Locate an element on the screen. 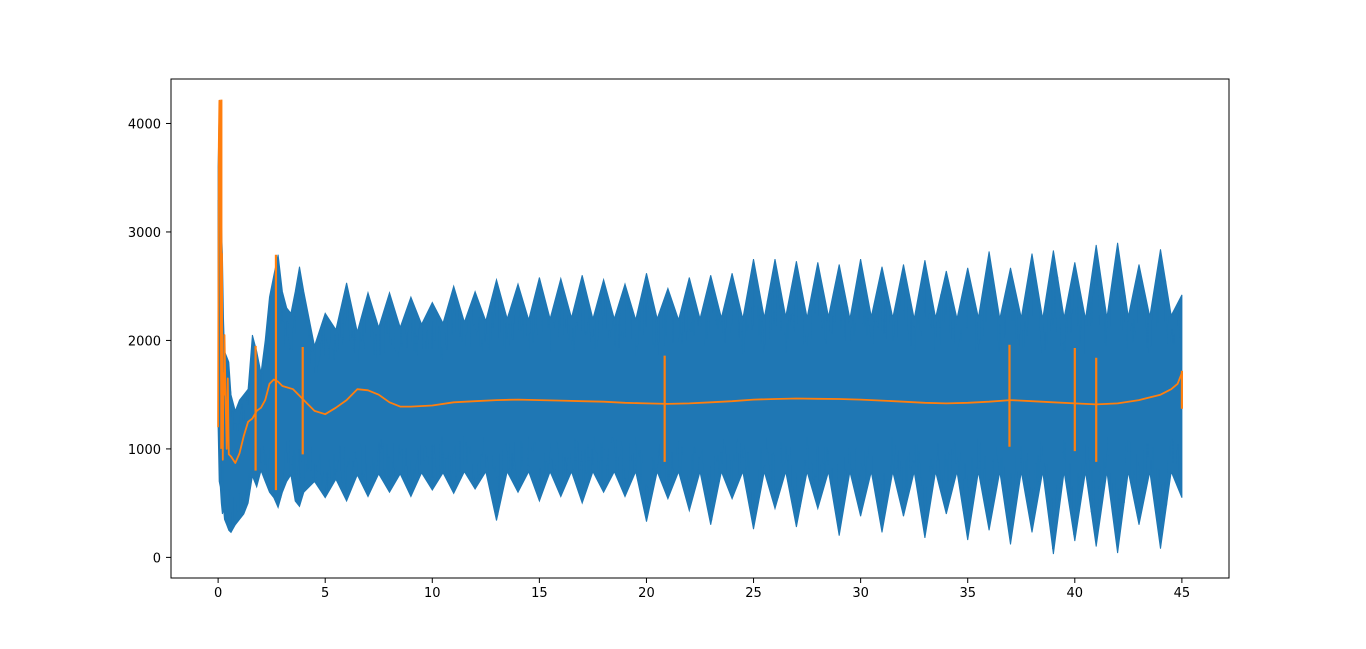 The width and height of the screenshot is (1366, 649). x-tick-label: 25 is located at coordinates (753, 593).